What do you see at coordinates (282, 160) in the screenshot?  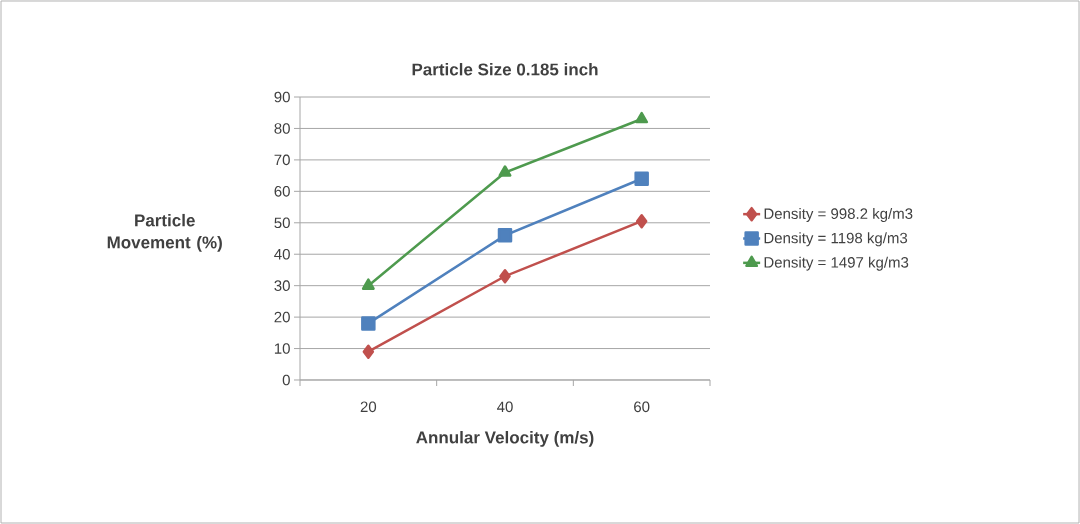 I see `y-tick-label: 70` at bounding box center [282, 160].